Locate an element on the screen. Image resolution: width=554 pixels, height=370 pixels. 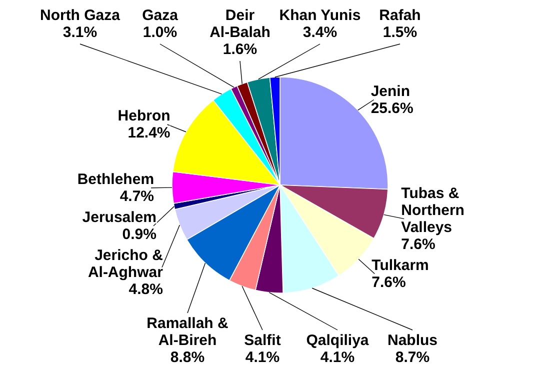
data-label: 1.0% is located at coordinates (160, 32).